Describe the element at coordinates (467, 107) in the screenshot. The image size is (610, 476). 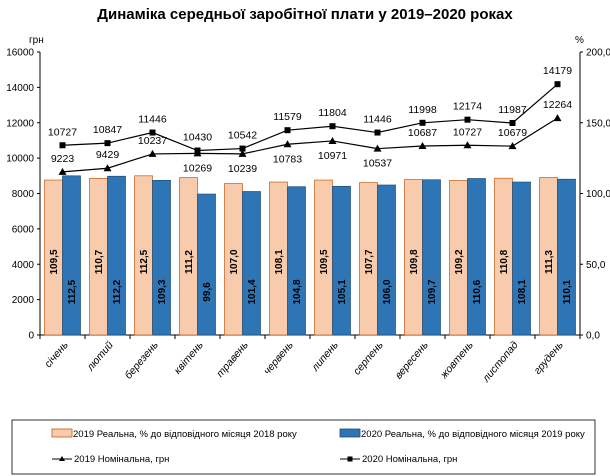
I see `line-value-label: 12174` at that location.